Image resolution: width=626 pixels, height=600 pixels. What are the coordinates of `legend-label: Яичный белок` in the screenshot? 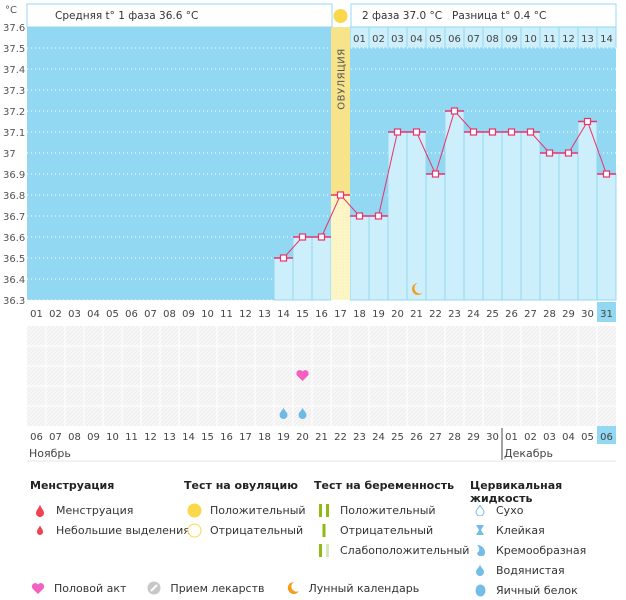 It's located at (537, 590).